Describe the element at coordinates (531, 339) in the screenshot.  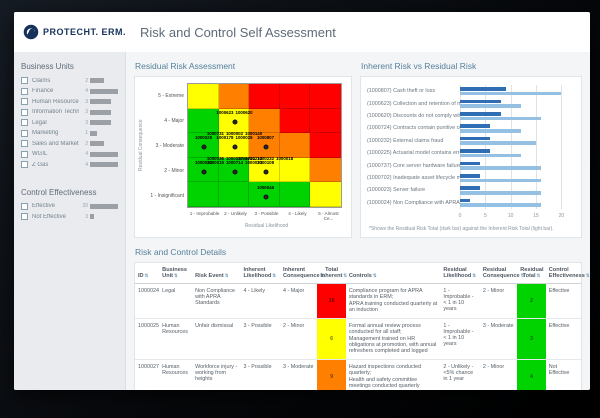
I see `residual-total-cell: 3` at that location.